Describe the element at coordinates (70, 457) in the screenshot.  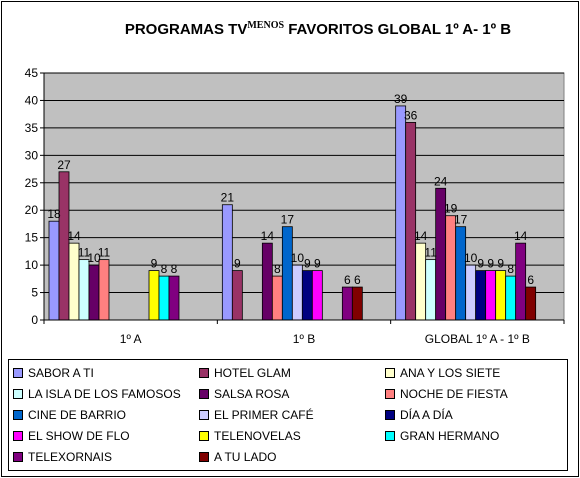
I see `legend-label: TELEXORNAIS` at that location.